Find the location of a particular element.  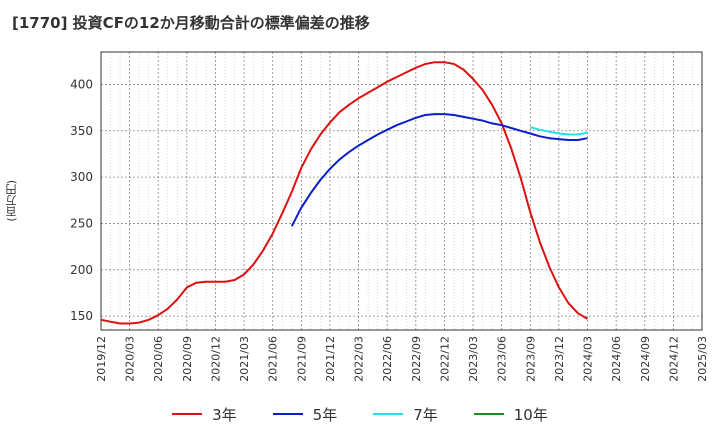

x-tick-label: 2021/06 is located at coordinates (273, 359).